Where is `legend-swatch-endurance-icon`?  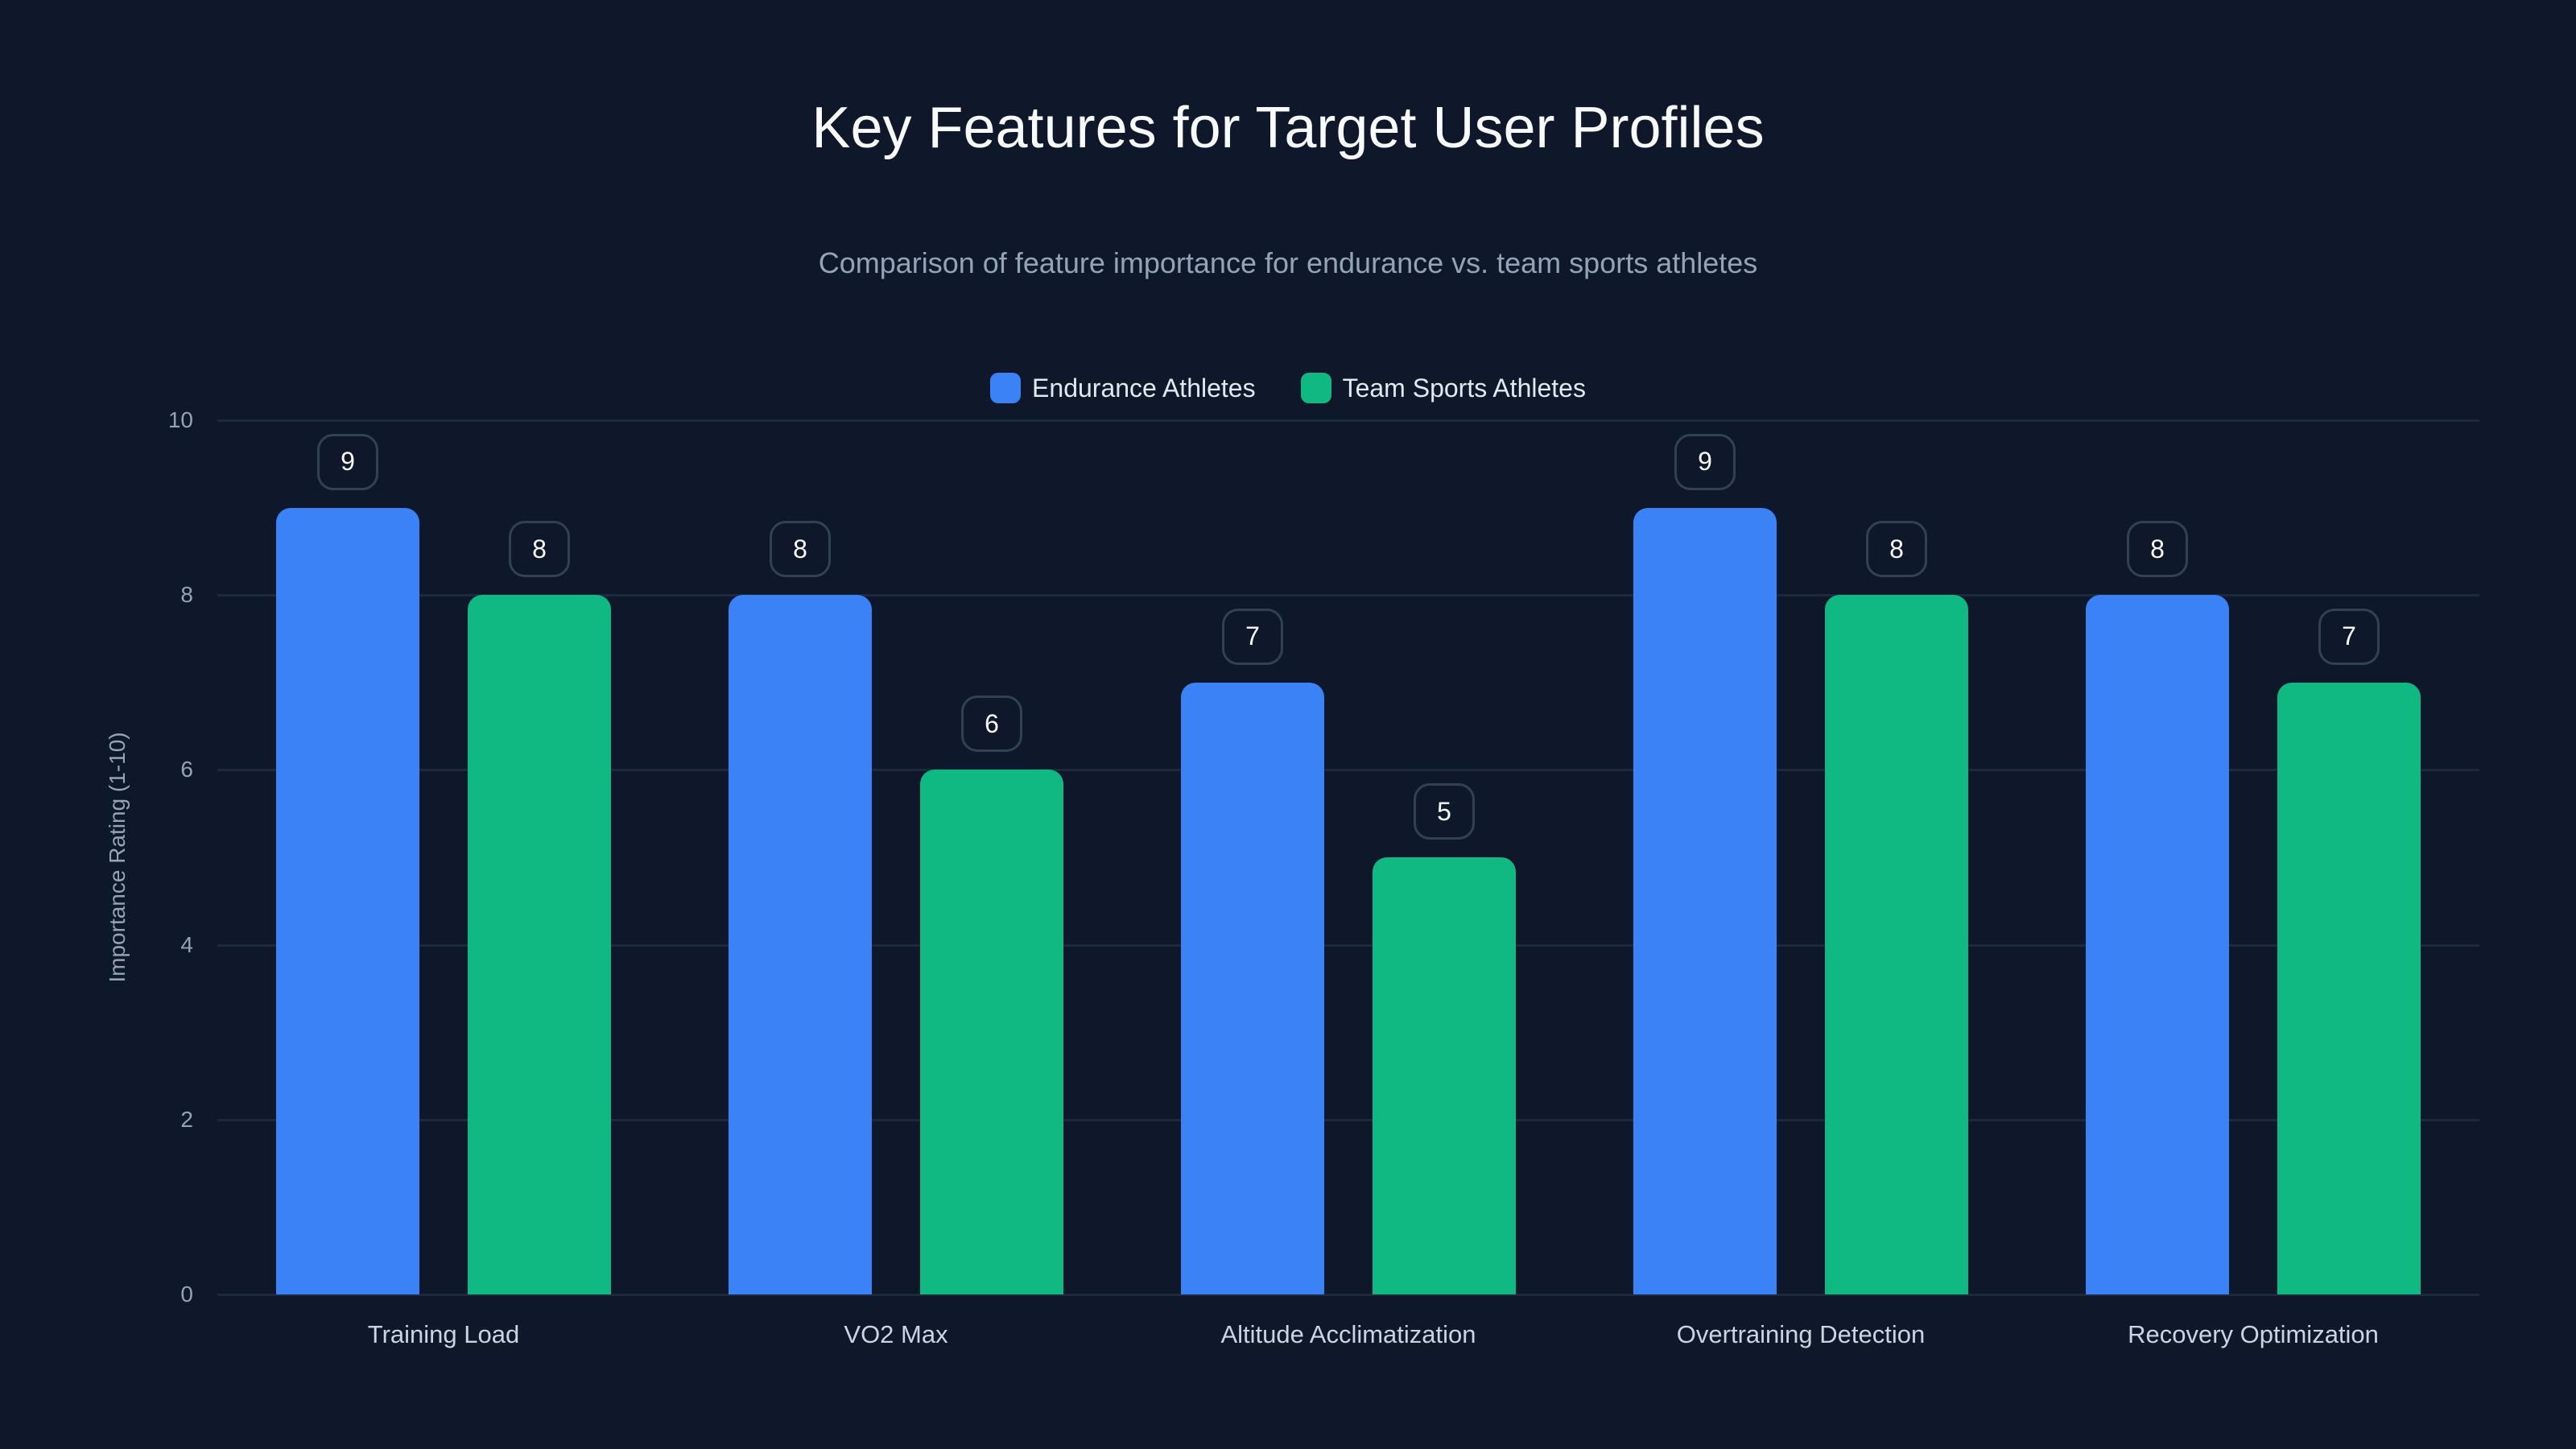
legend-swatch-endurance-icon is located at coordinates (1006, 388).